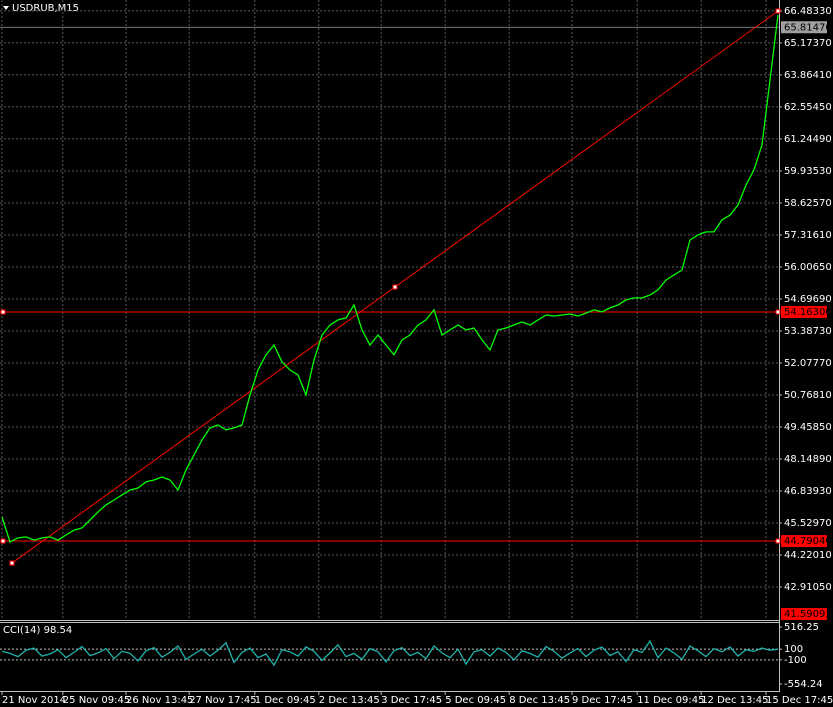 The height and width of the screenshot is (707, 833). I want to click on y-tick-label: 54.69690, so click(808, 299).